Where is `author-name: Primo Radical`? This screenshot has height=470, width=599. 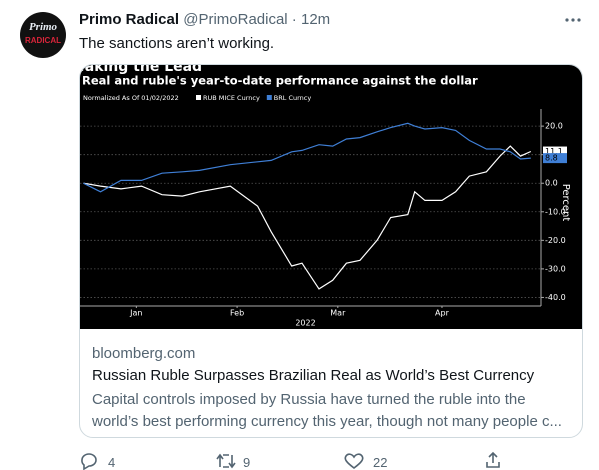 author-name: Primo Radical is located at coordinates (129, 19).